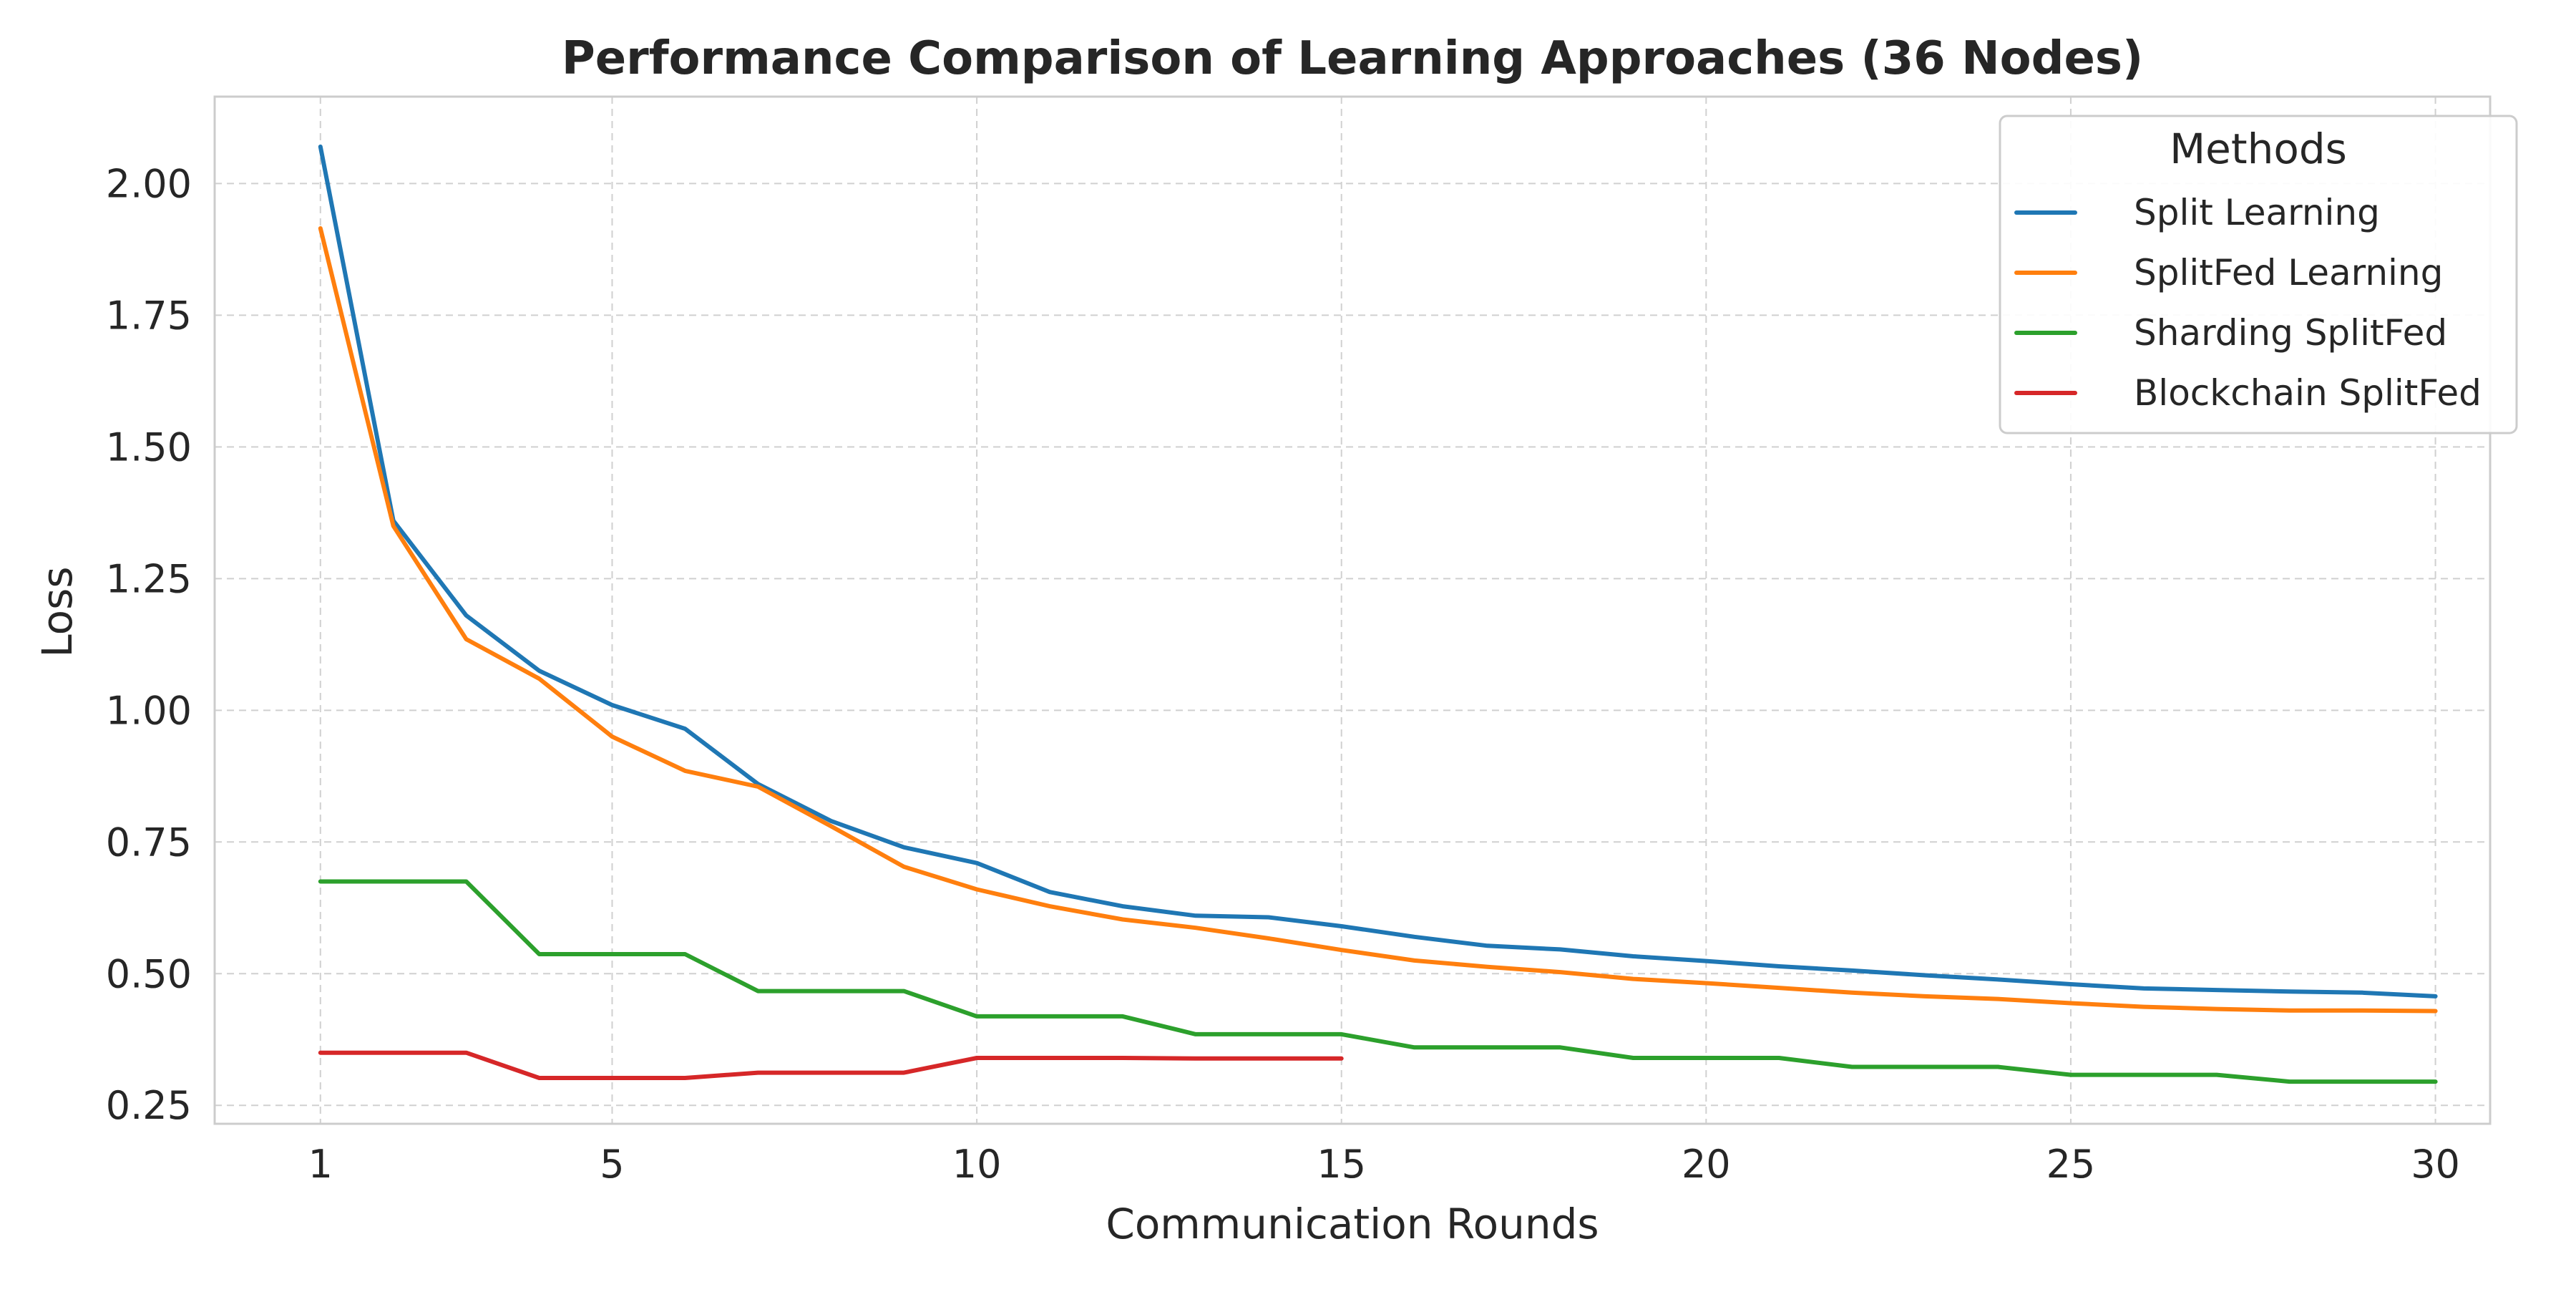 The width and height of the screenshot is (2576, 1292). I want to click on y-axis-label: Loss, so click(57, 611).